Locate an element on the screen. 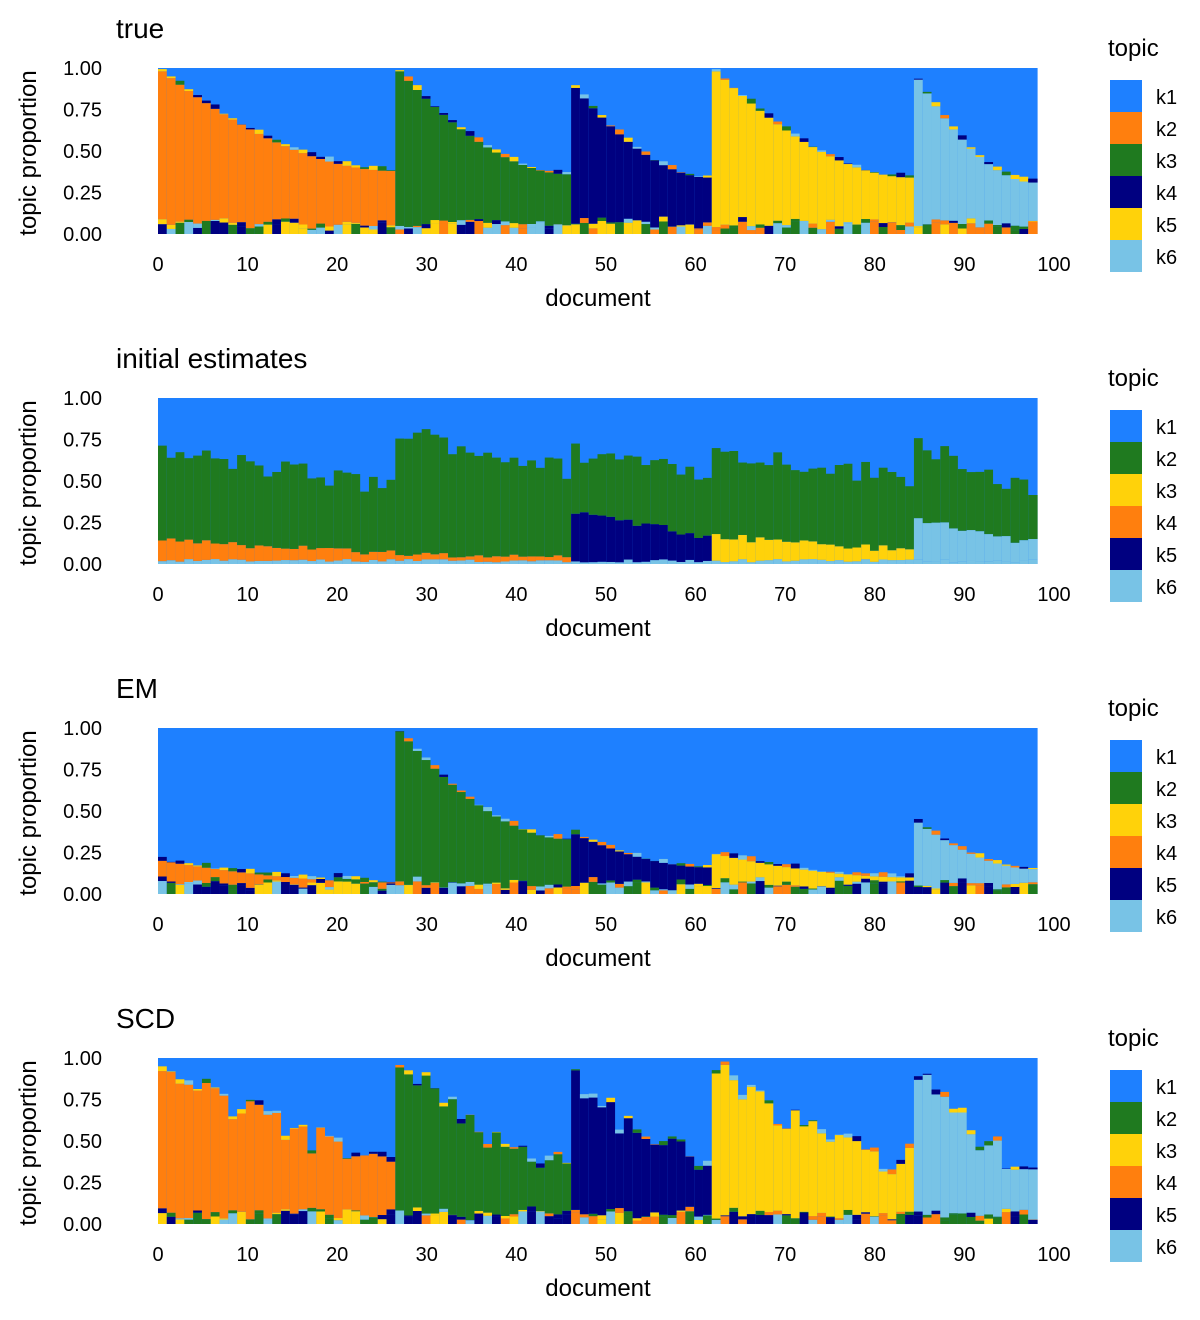 The width and height of the screenshot is (1200, 1320). y-axis-label: topic proportion is located at coordinates (28, 152).